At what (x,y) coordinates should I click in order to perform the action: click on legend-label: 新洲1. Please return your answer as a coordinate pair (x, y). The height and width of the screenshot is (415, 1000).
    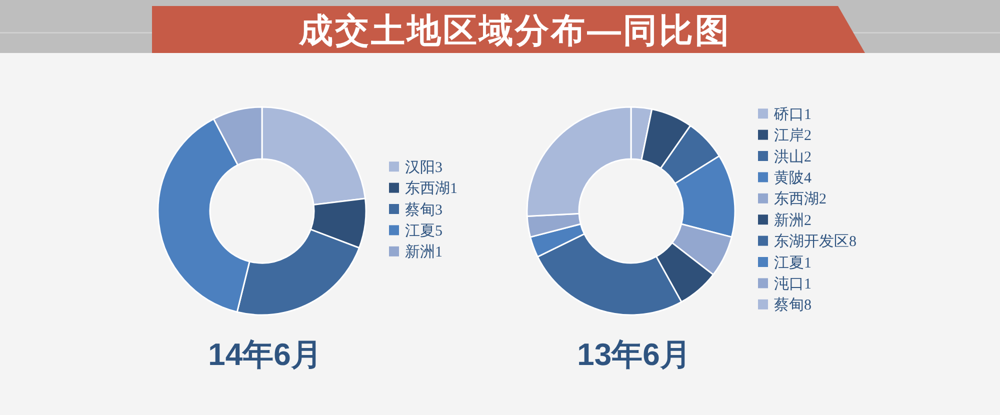
    Looking at the image, I should click on (423, 252).